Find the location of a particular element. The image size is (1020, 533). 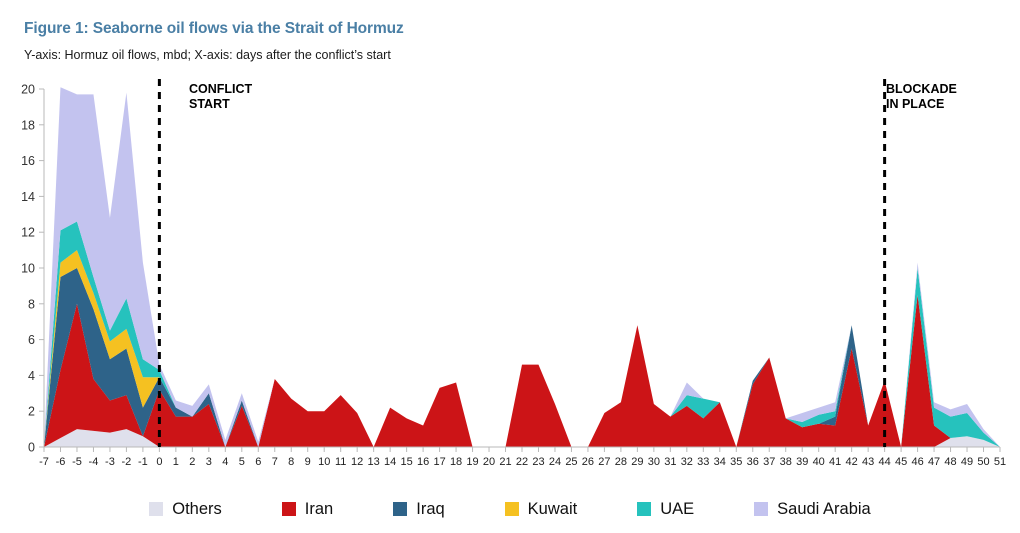

legend-item-iraq: Iraq is located at coordinates (419, 509).